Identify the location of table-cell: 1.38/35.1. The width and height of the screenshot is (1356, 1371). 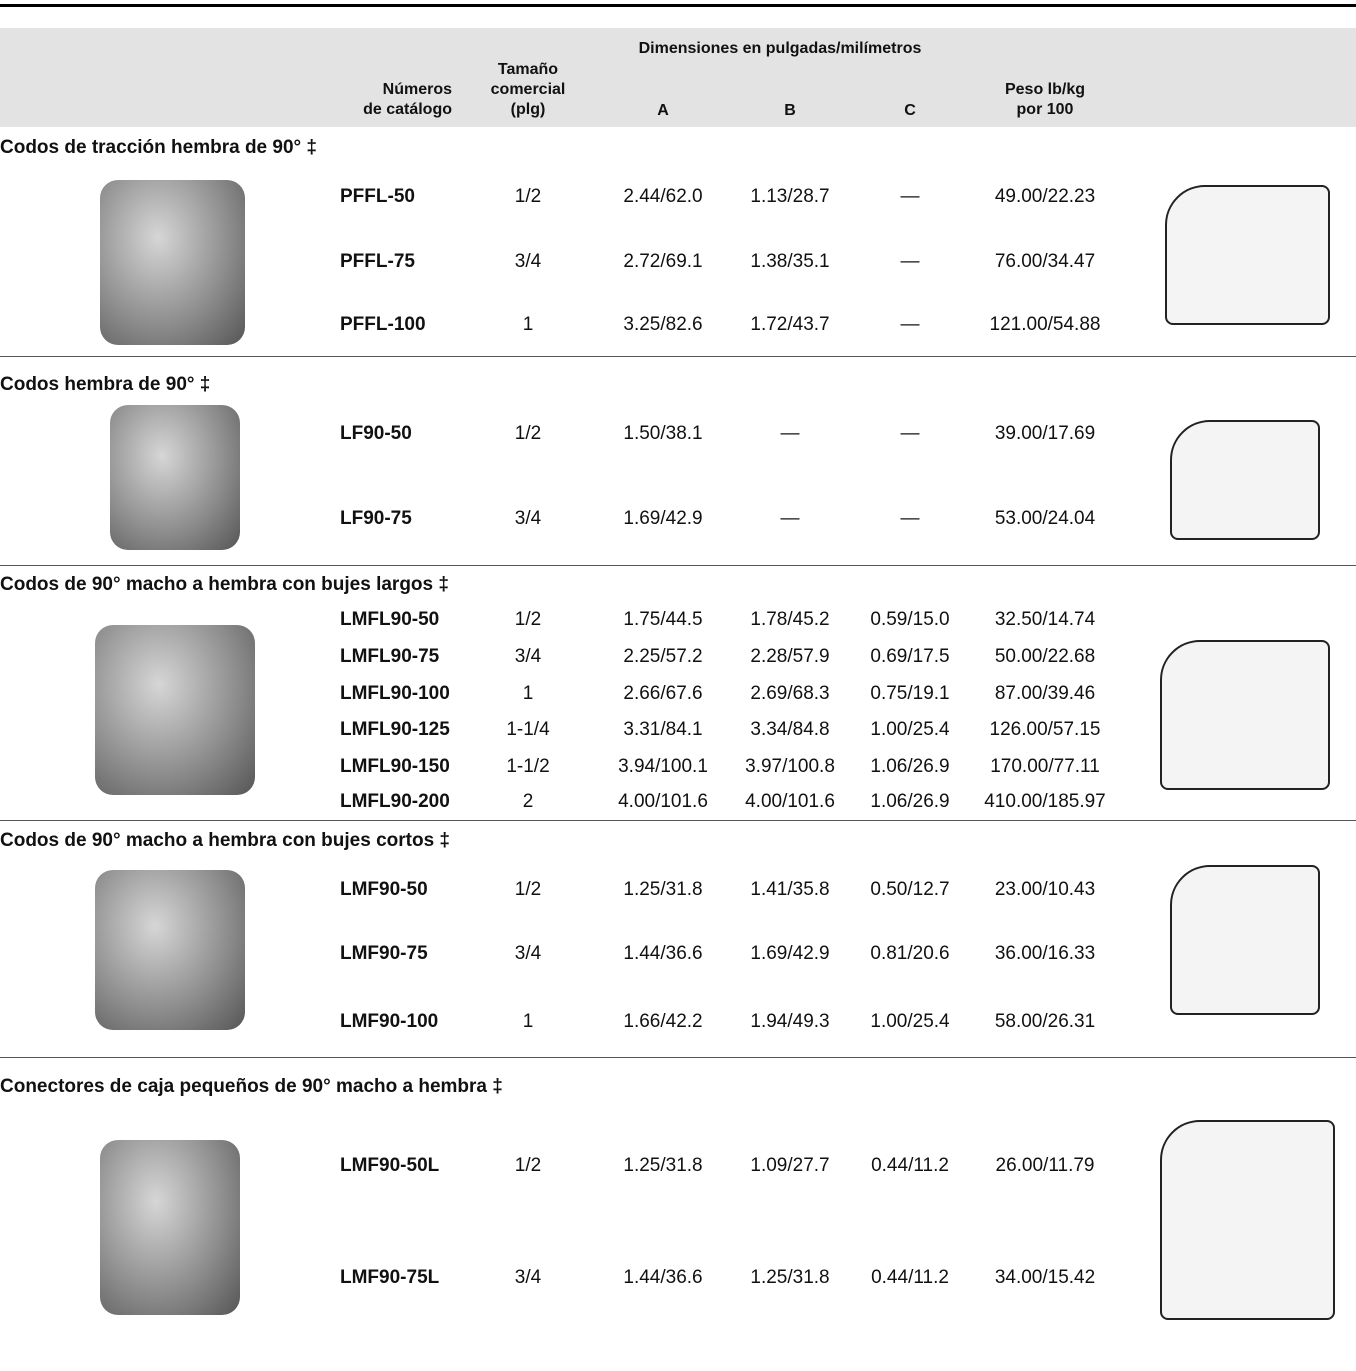
(790, 261).